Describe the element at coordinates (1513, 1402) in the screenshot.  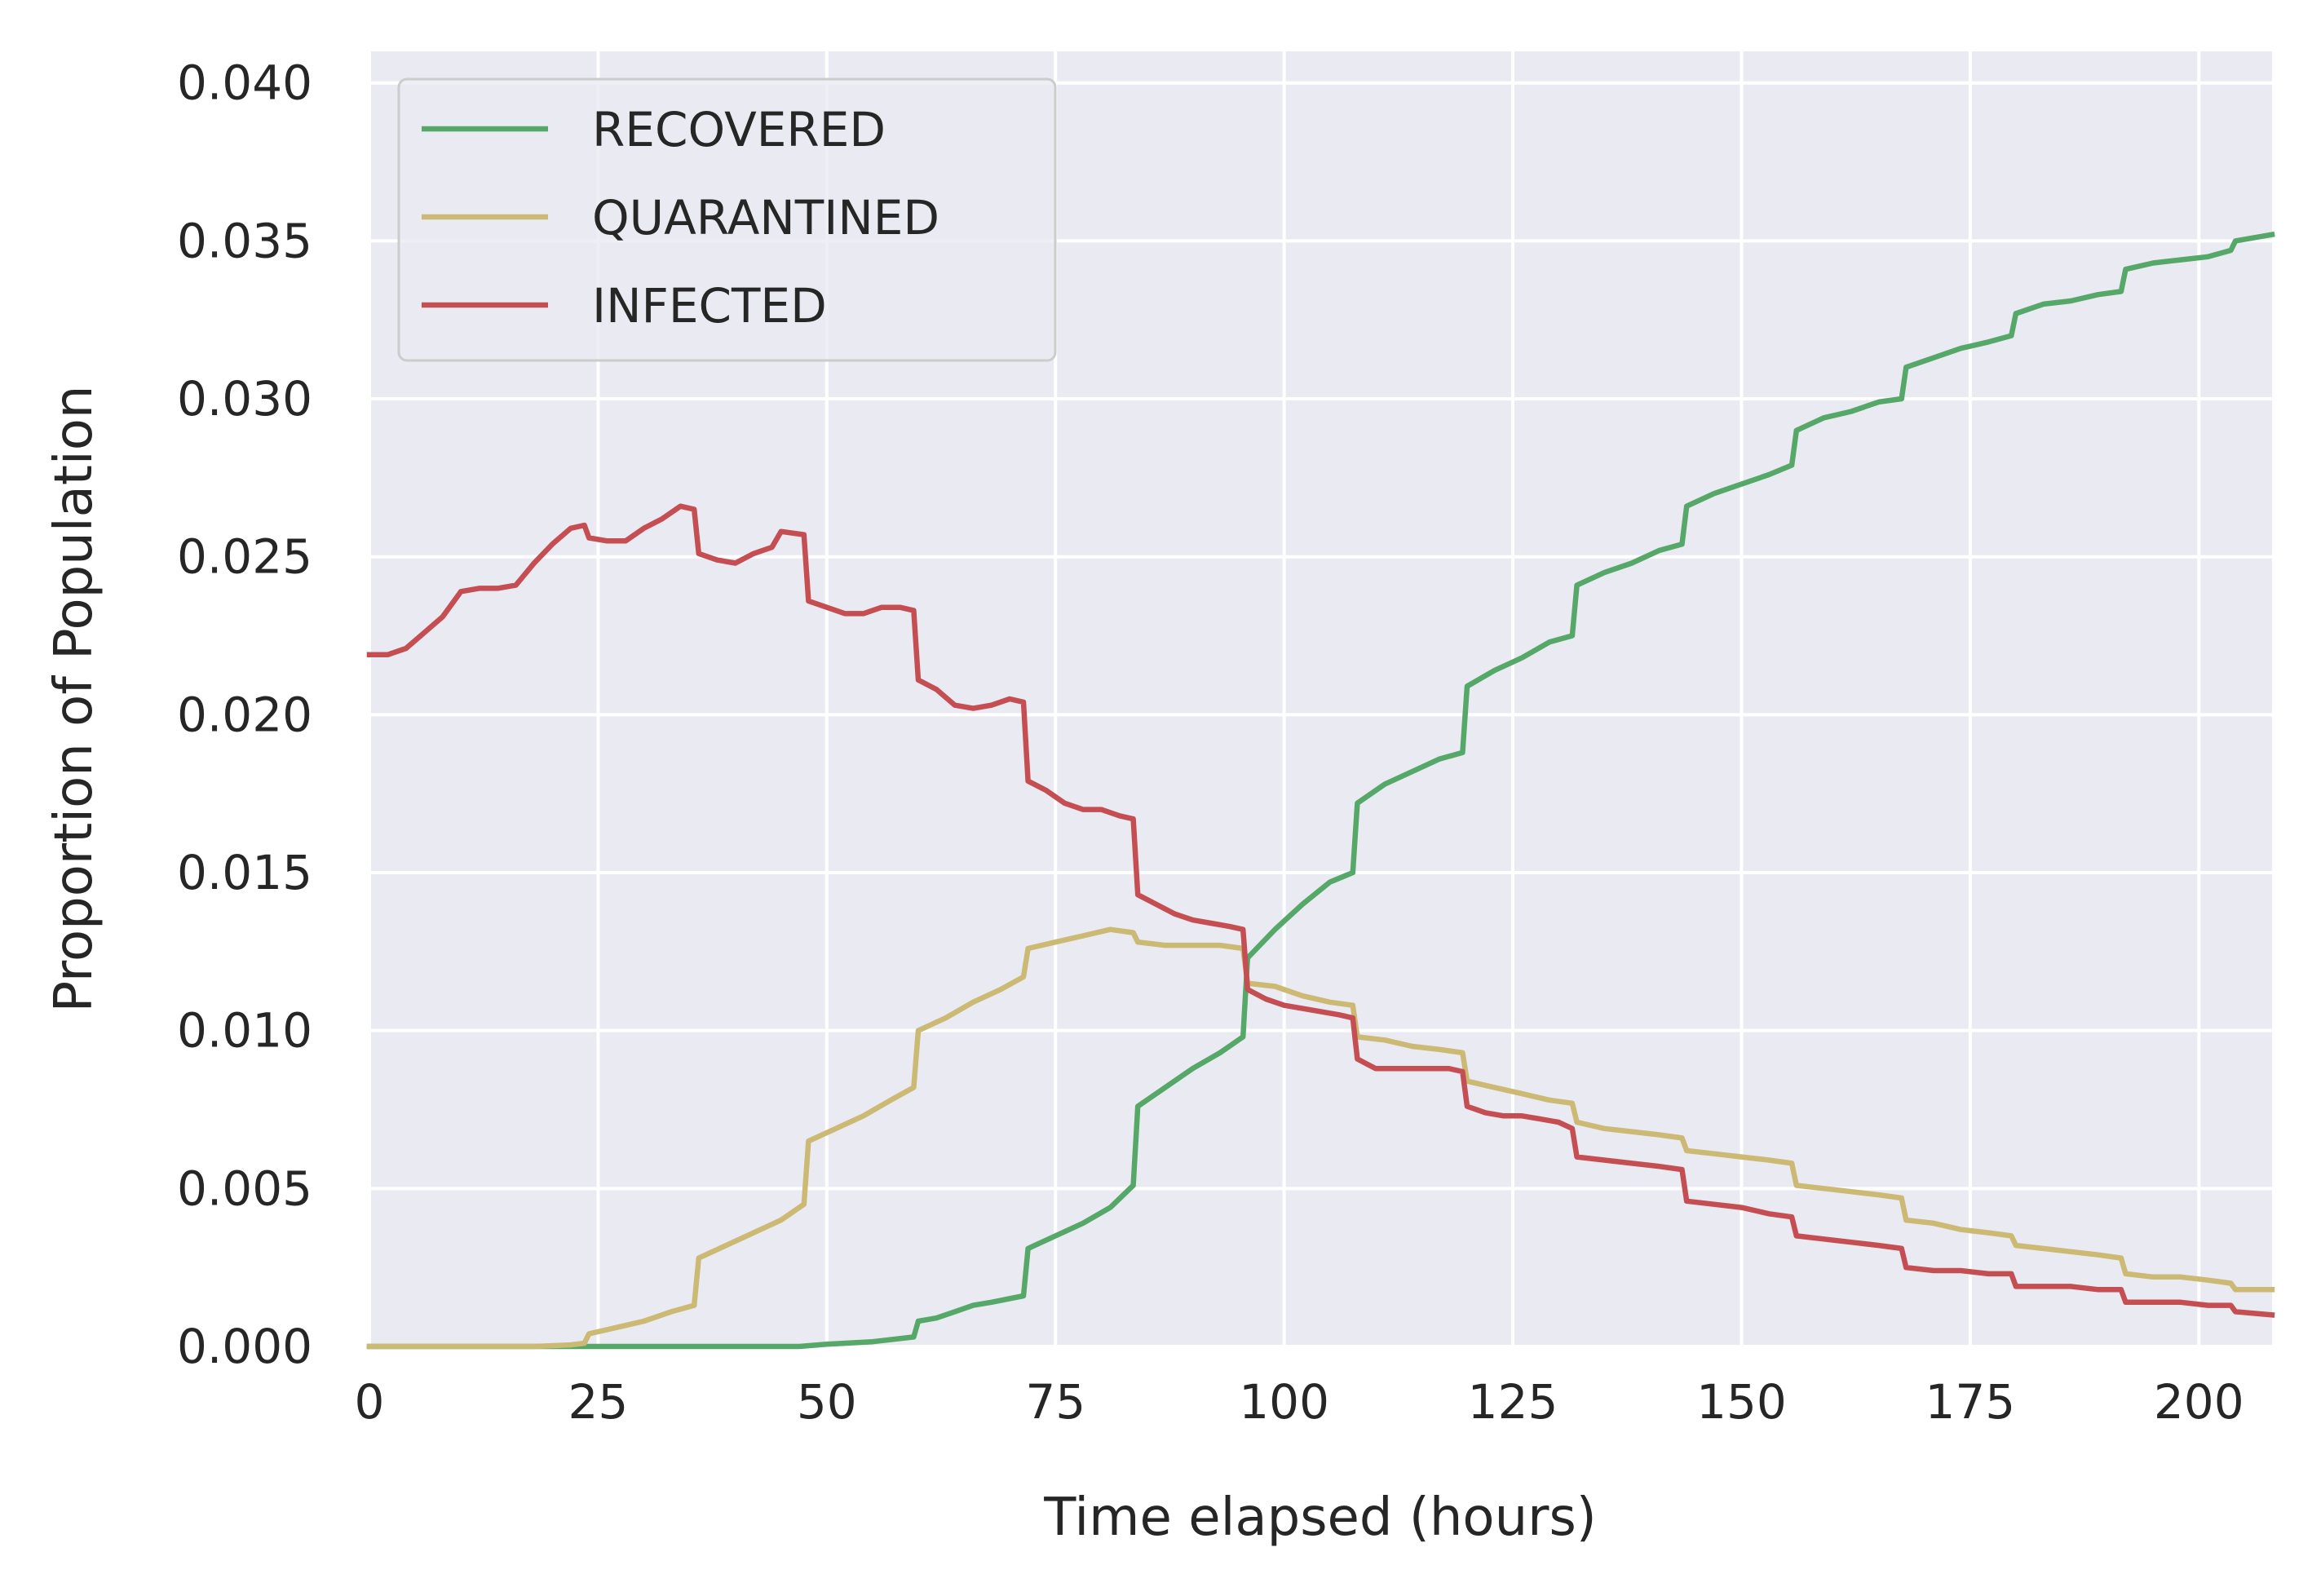
I see `x-tick-label: 125` at that location.